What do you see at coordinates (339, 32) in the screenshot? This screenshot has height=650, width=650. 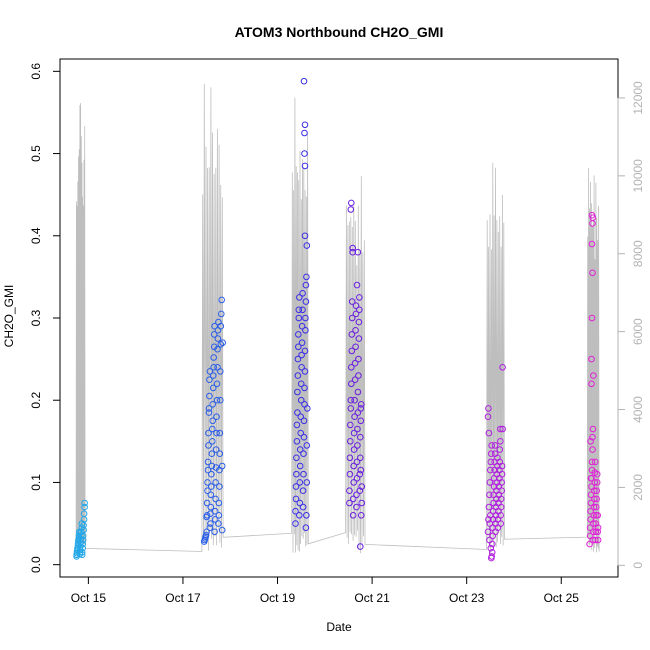 I see `chart-title: ATOM3 Northbound CH2O_GMI` at bounding box center [339, 32].